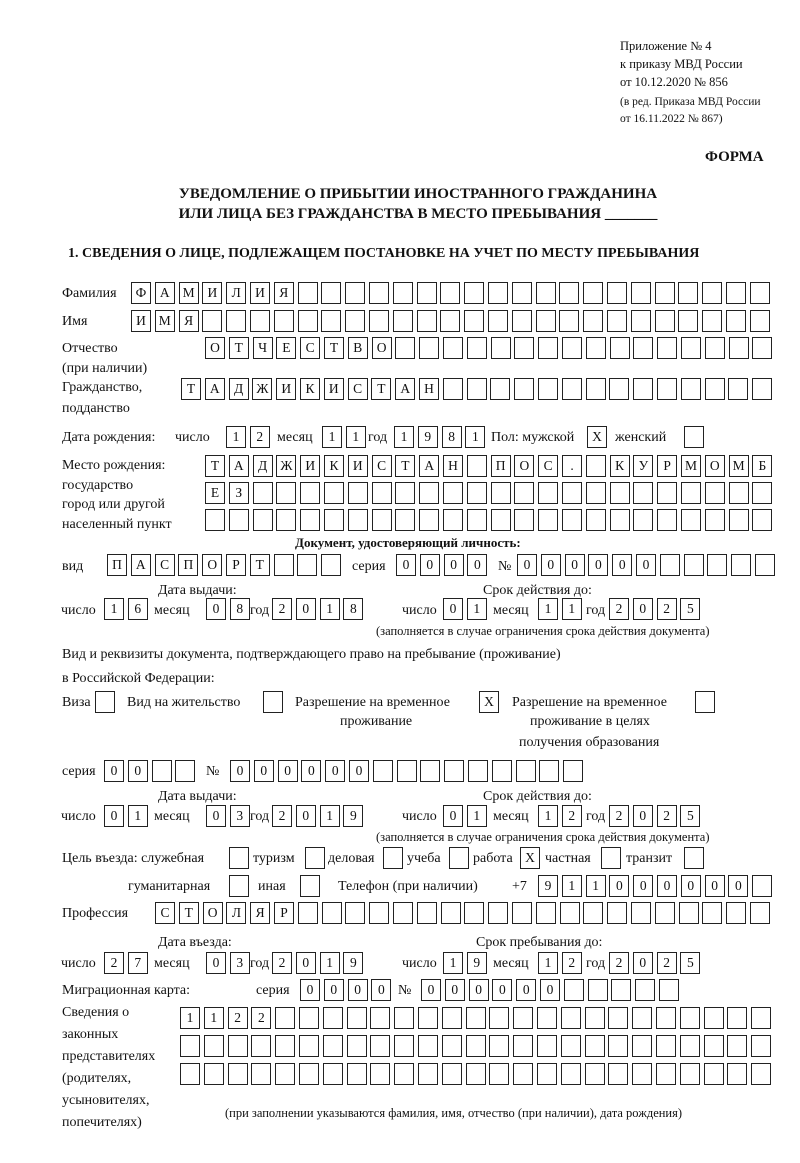 This screenshot has width=800, height=1163. Describe the element at coordinates (236, 913) in the screenshot. I see `char-cell: Л` at that location.